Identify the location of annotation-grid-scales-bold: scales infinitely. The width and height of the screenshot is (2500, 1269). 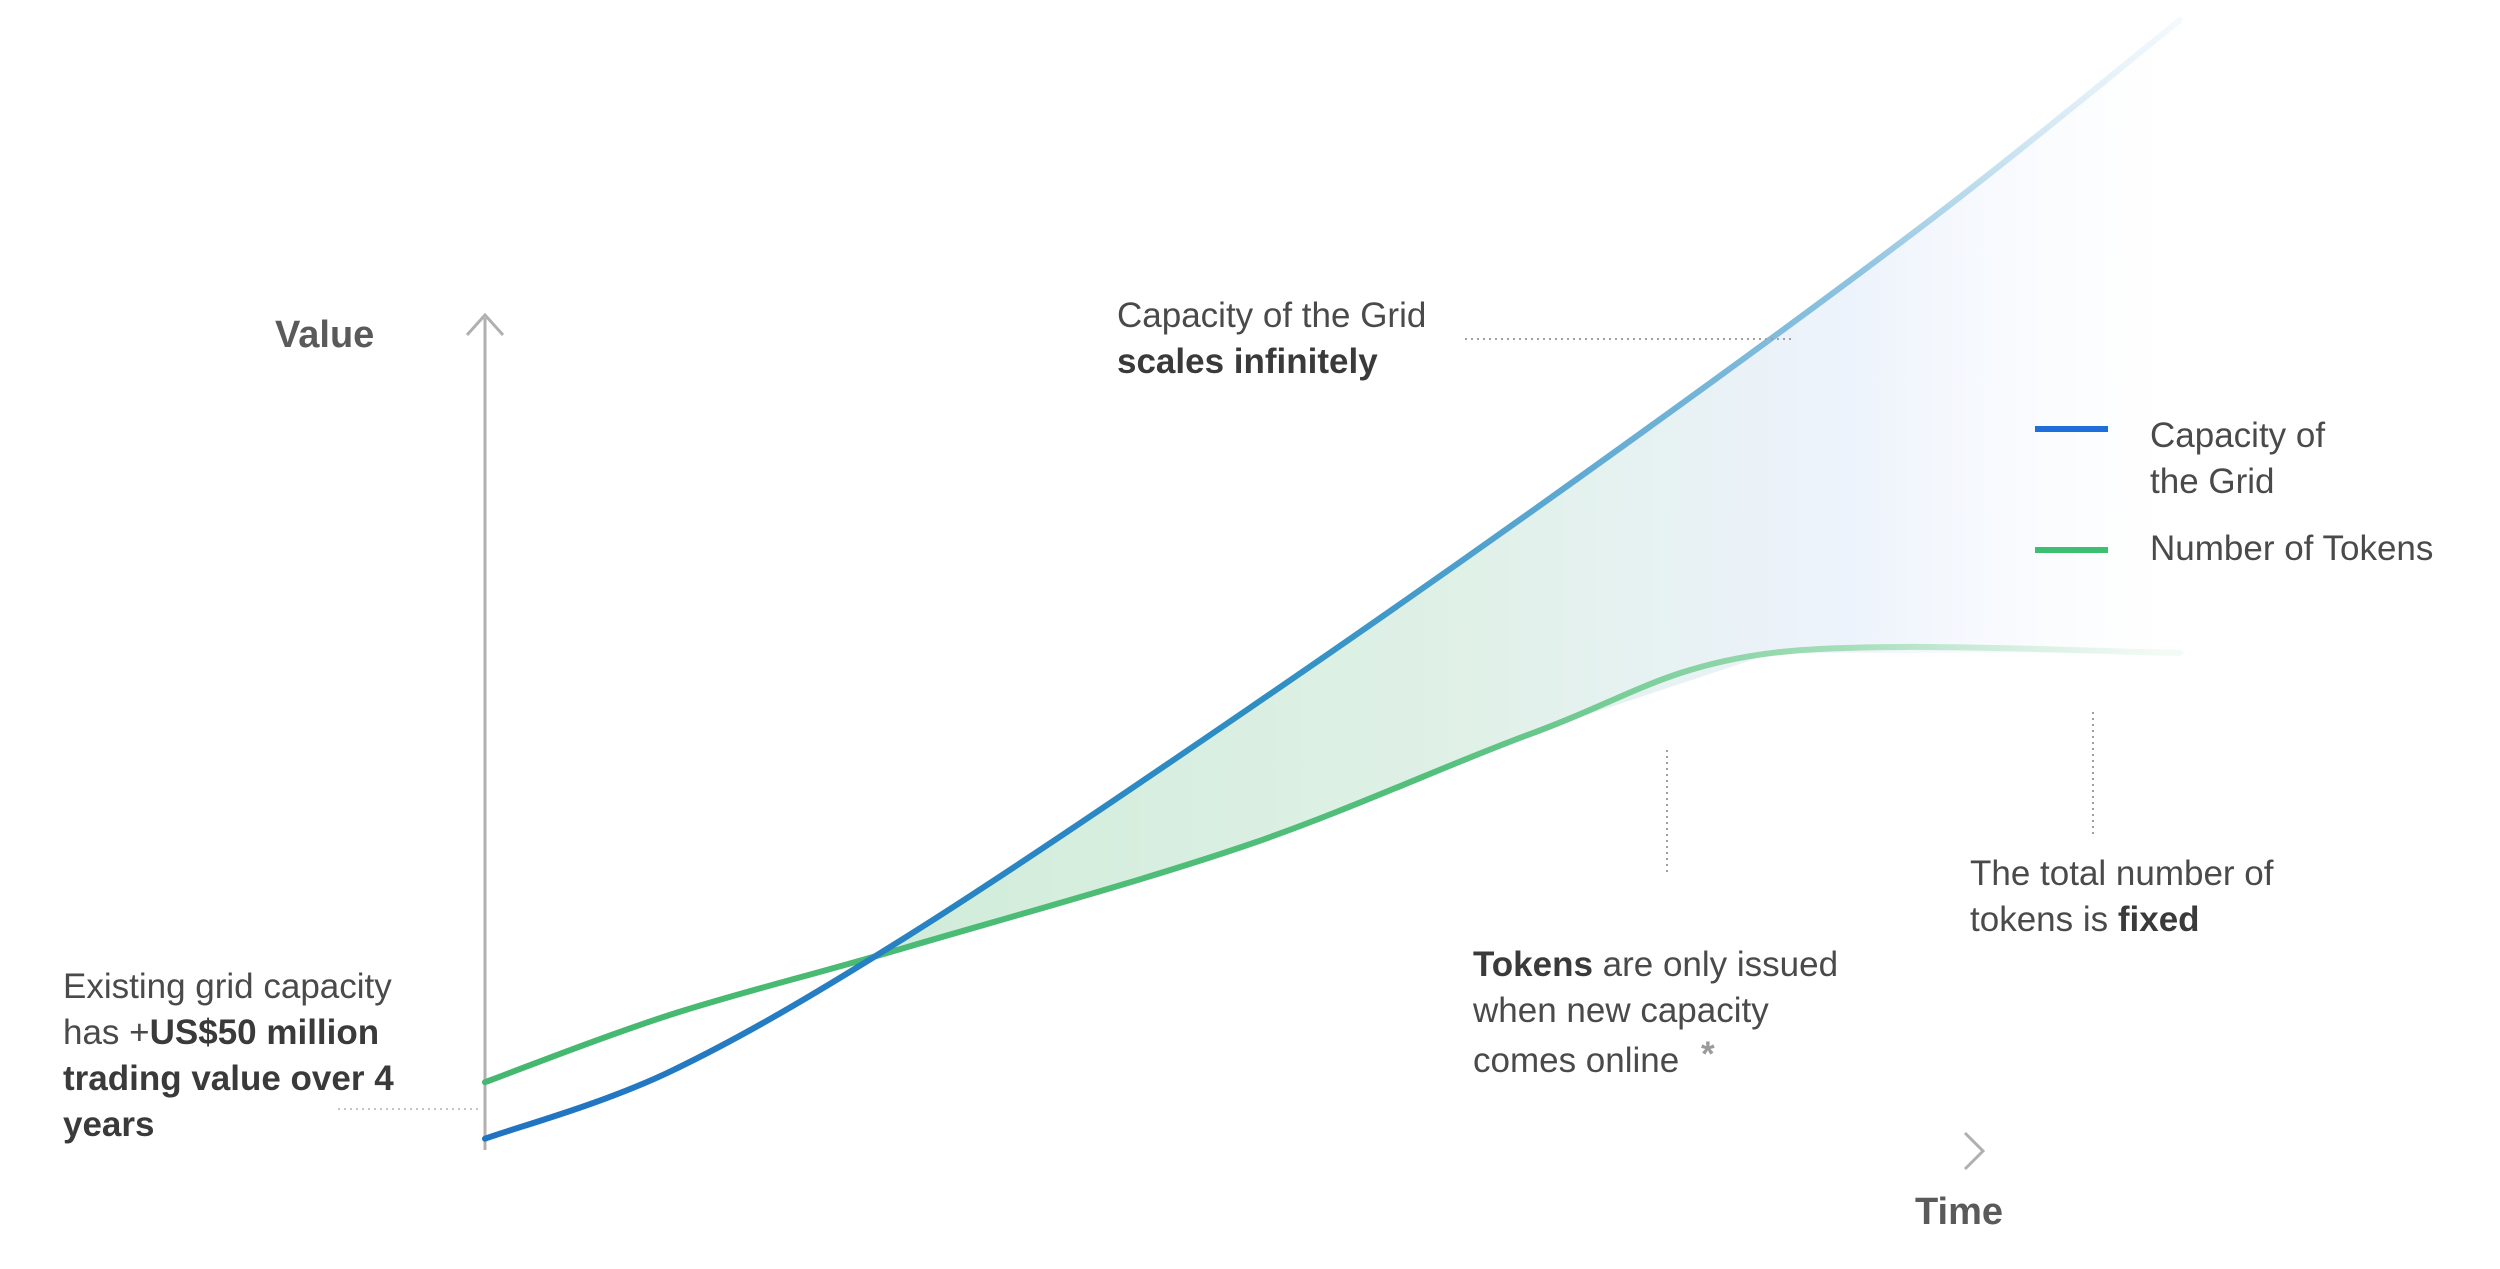
(1247, 361).